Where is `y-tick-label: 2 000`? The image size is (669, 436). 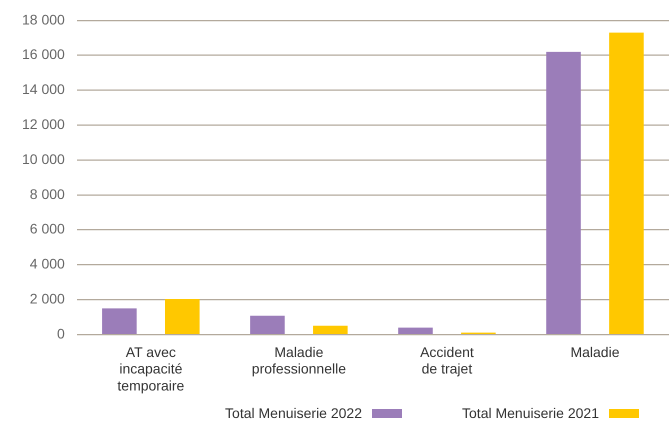
y-tick-label: 2 000 is located at coordinates (48, 298).